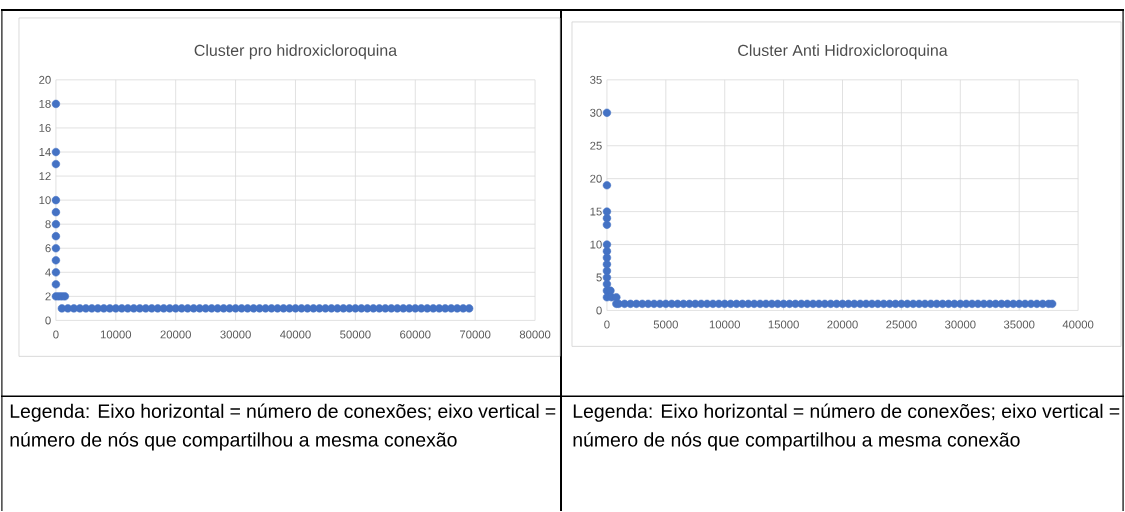 The image size is (1125, 512). I want to click on y-tick-label: 16, so click(45, 127).